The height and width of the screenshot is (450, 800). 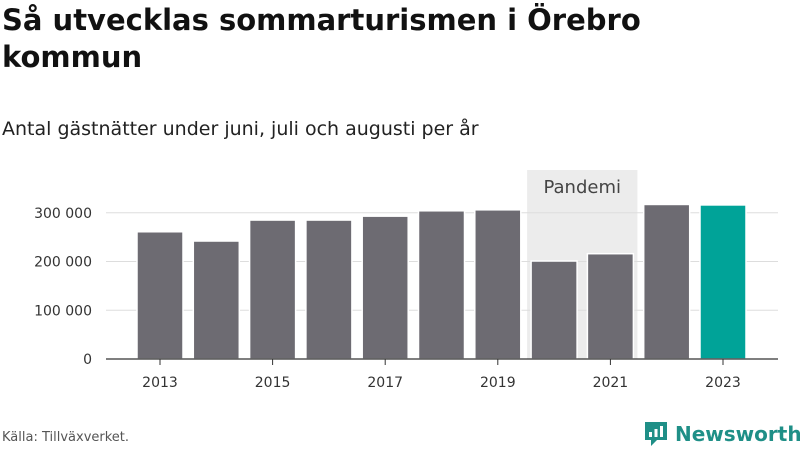 What do you see at coordinates (611, 383) in the screenshot?
I see `x-tick-label: 2021` at bounding box center [611, 383].